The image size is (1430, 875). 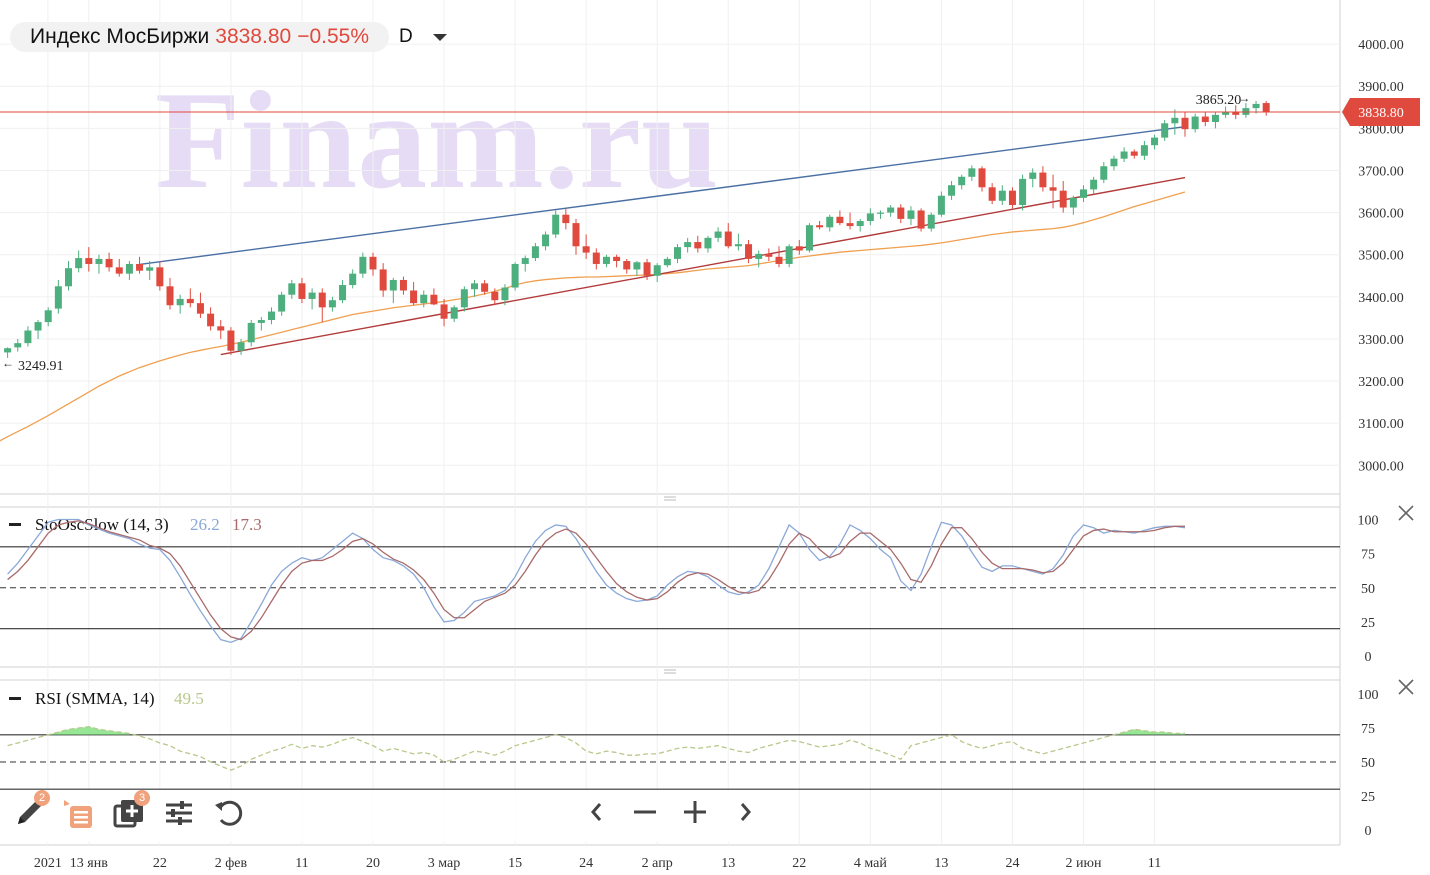 What do you see at coordinates (1381, 466) in the screenshot?
I see `price-tick-label: 3000.00` at bounding box center [1381, 466].